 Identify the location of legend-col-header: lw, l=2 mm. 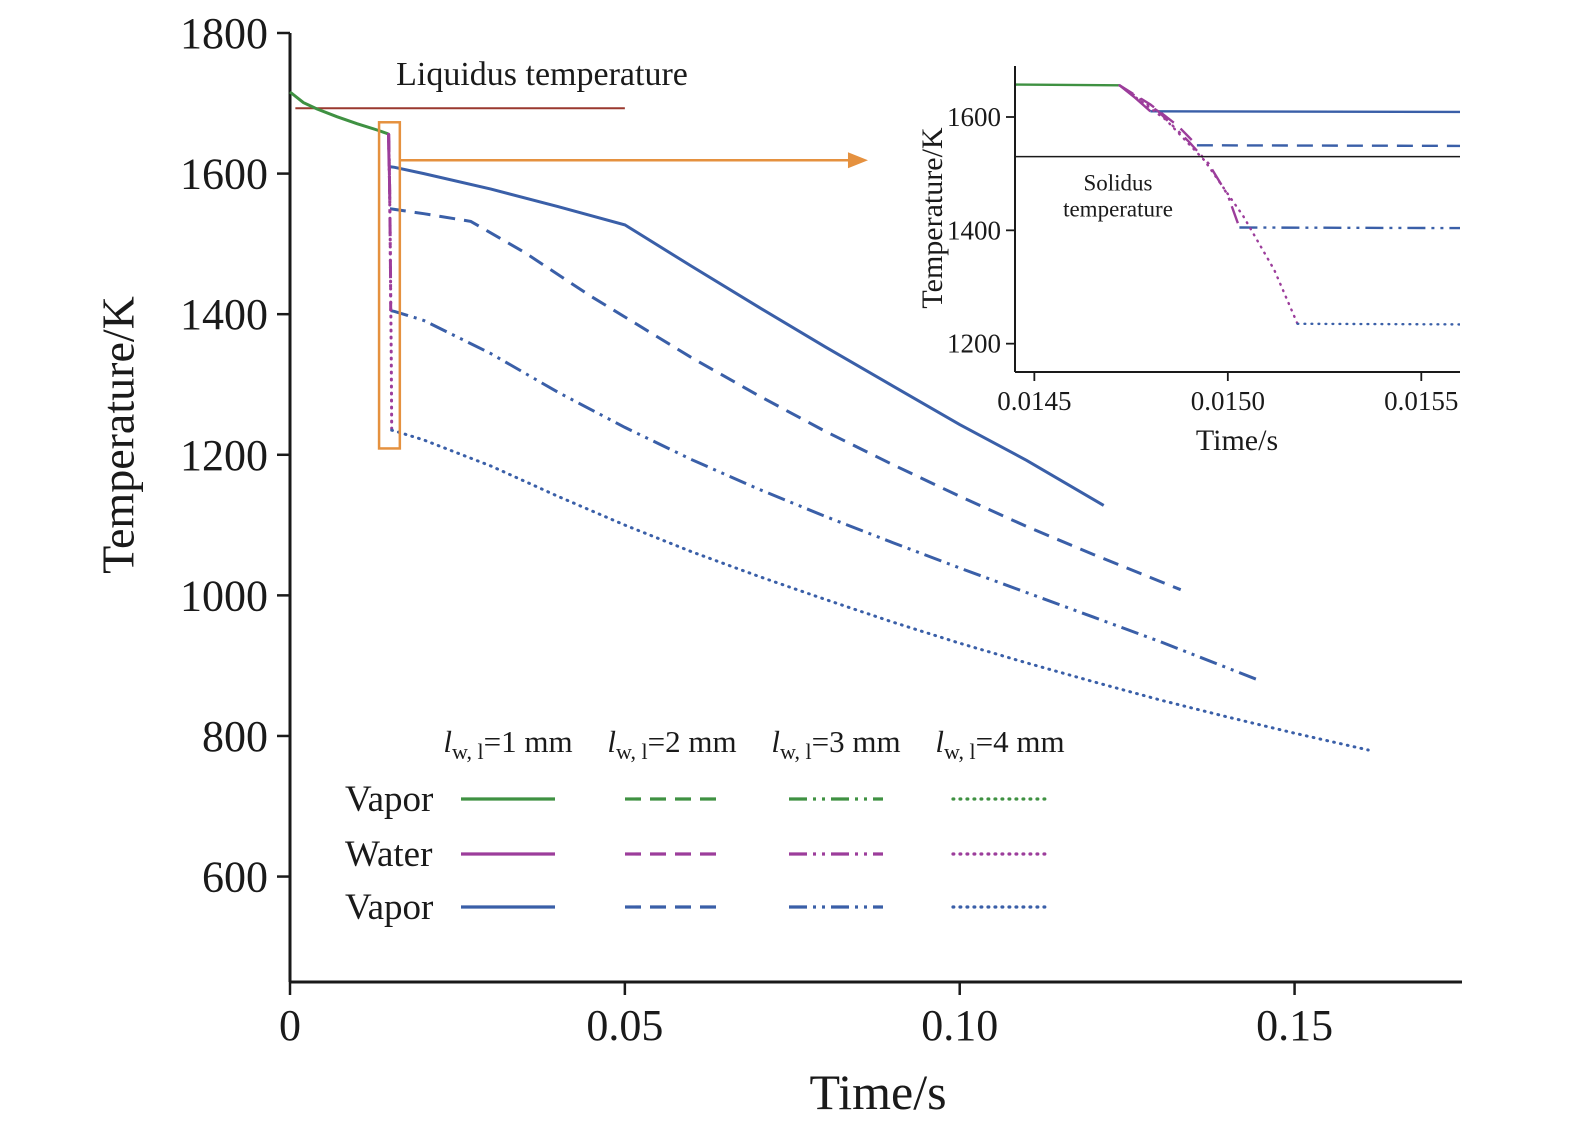
(671, 744).